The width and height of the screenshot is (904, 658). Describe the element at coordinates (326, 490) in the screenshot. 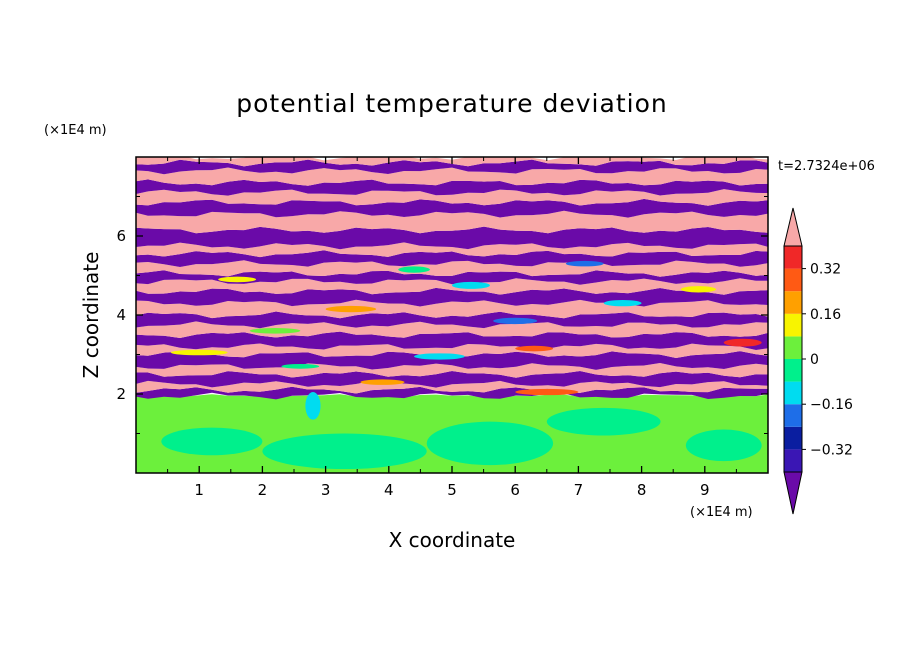

I see `x-tick-label: 3` at that location.